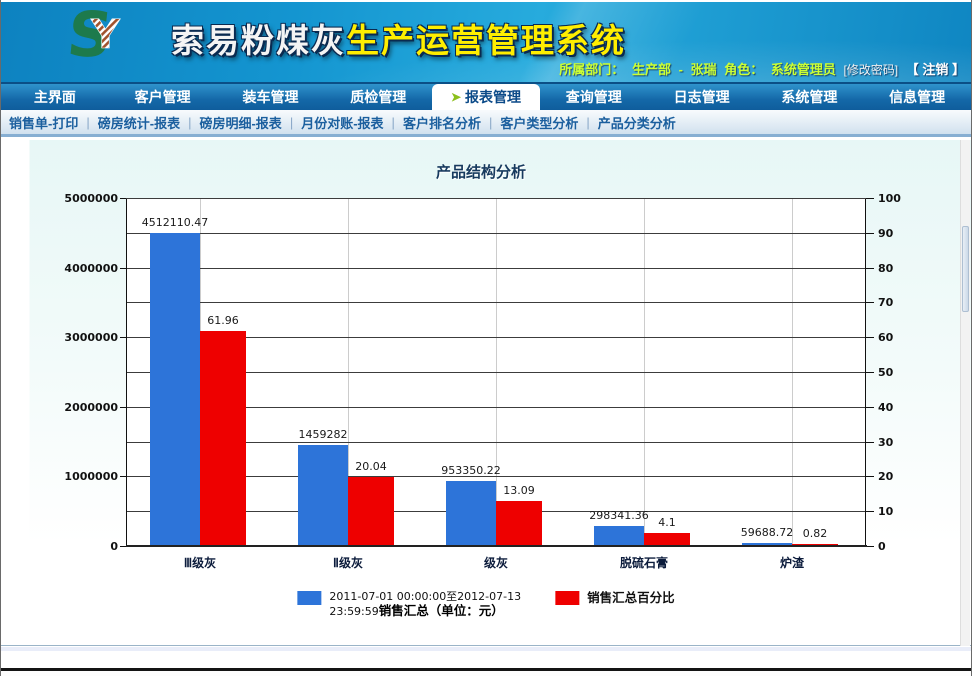  I want to click on bar-sales-percent-Ⅲ级灰, so click(223, 439).